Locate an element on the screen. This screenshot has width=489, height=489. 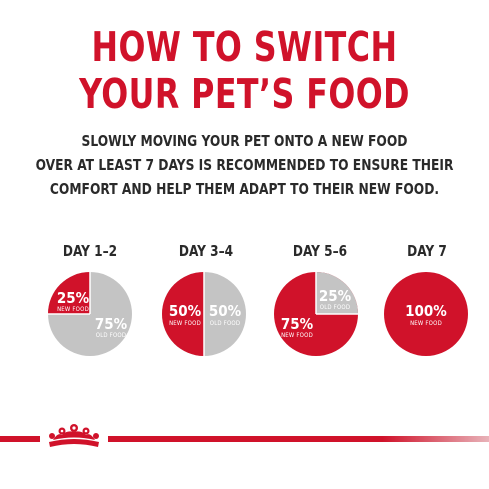
intro-text-line-1: SLOWLY MOVING YOUR PET ONTO A NEW FOOD is located at coordinates (244, 141).